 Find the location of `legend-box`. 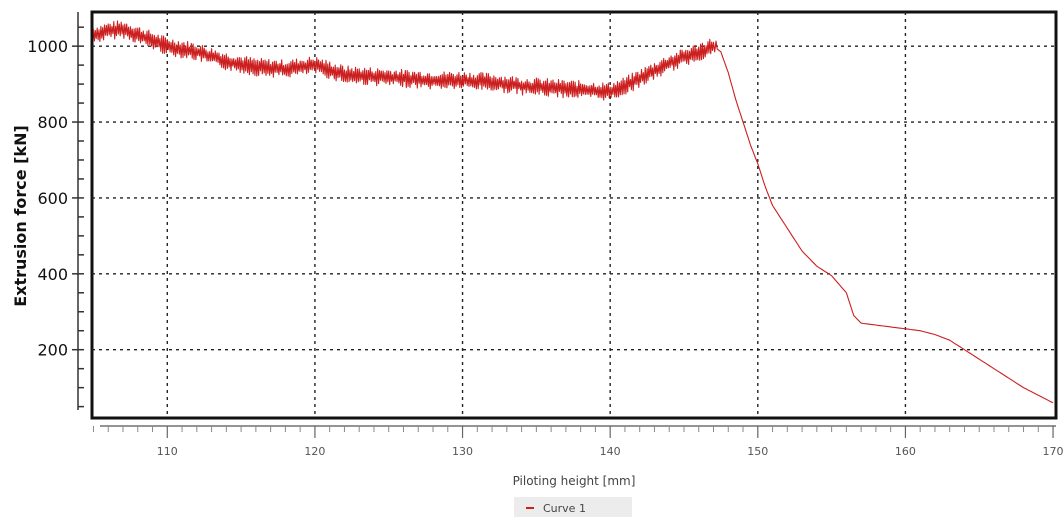

legend-box is located at coordinates (573, 507).